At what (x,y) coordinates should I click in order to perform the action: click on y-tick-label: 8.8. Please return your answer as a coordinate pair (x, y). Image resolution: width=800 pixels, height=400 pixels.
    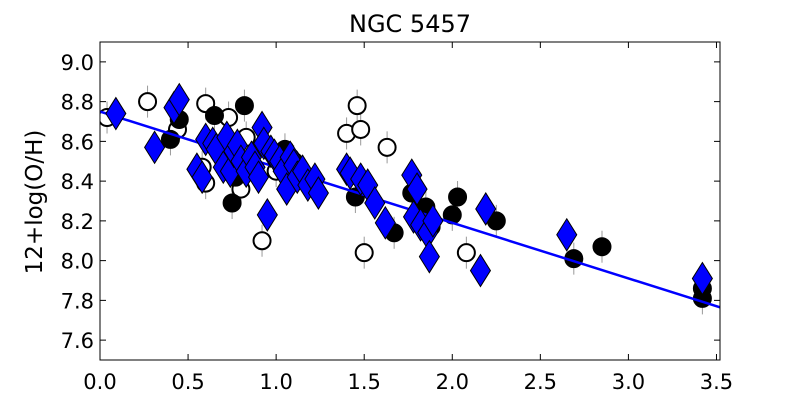
    Looking at the image, I should click on (77, 103).